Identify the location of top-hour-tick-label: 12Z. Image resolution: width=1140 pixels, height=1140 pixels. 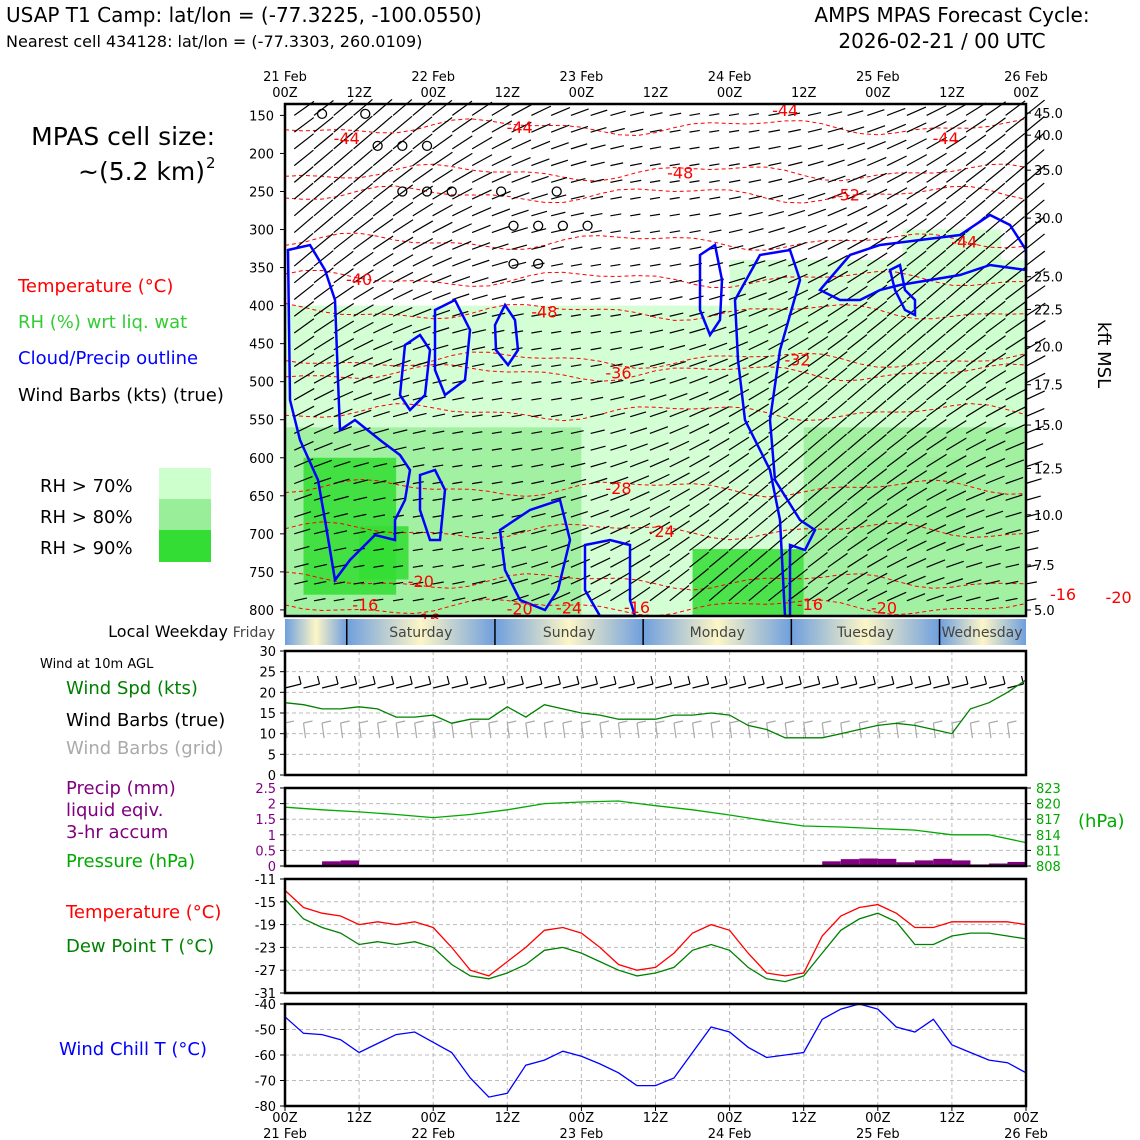
(656, 93).